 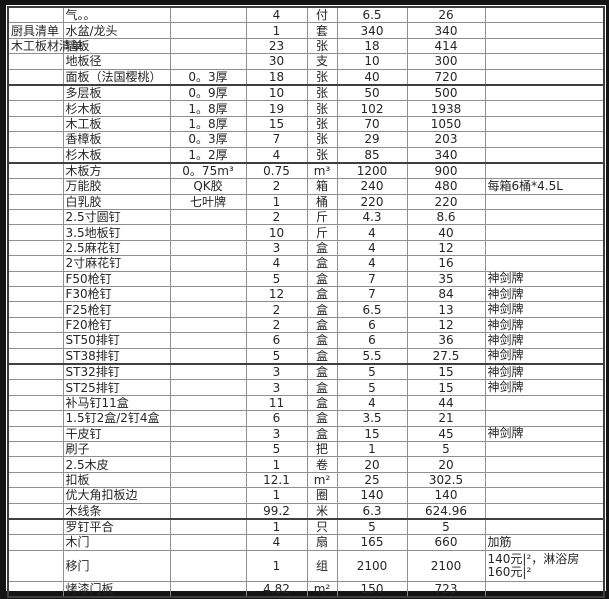 I want to click on cell-name: ST32排钉, so click(x=116, y=372).